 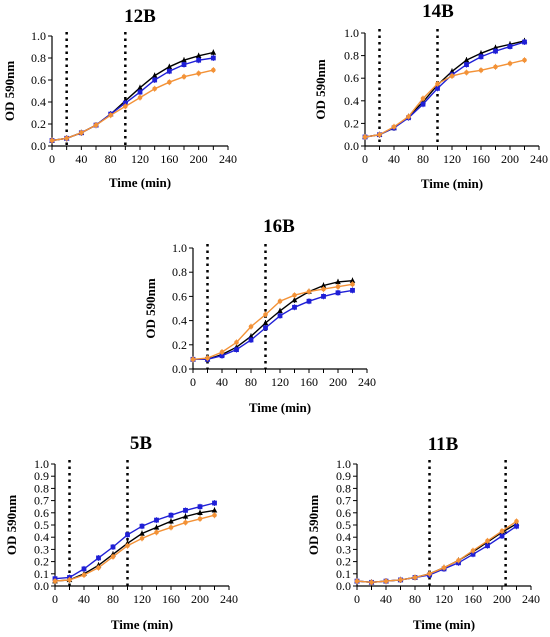 What do you see at coordinates (41, 525) in the screenshot?
I see `y-tick-label: 0.5` at bounding box center [41, 525].